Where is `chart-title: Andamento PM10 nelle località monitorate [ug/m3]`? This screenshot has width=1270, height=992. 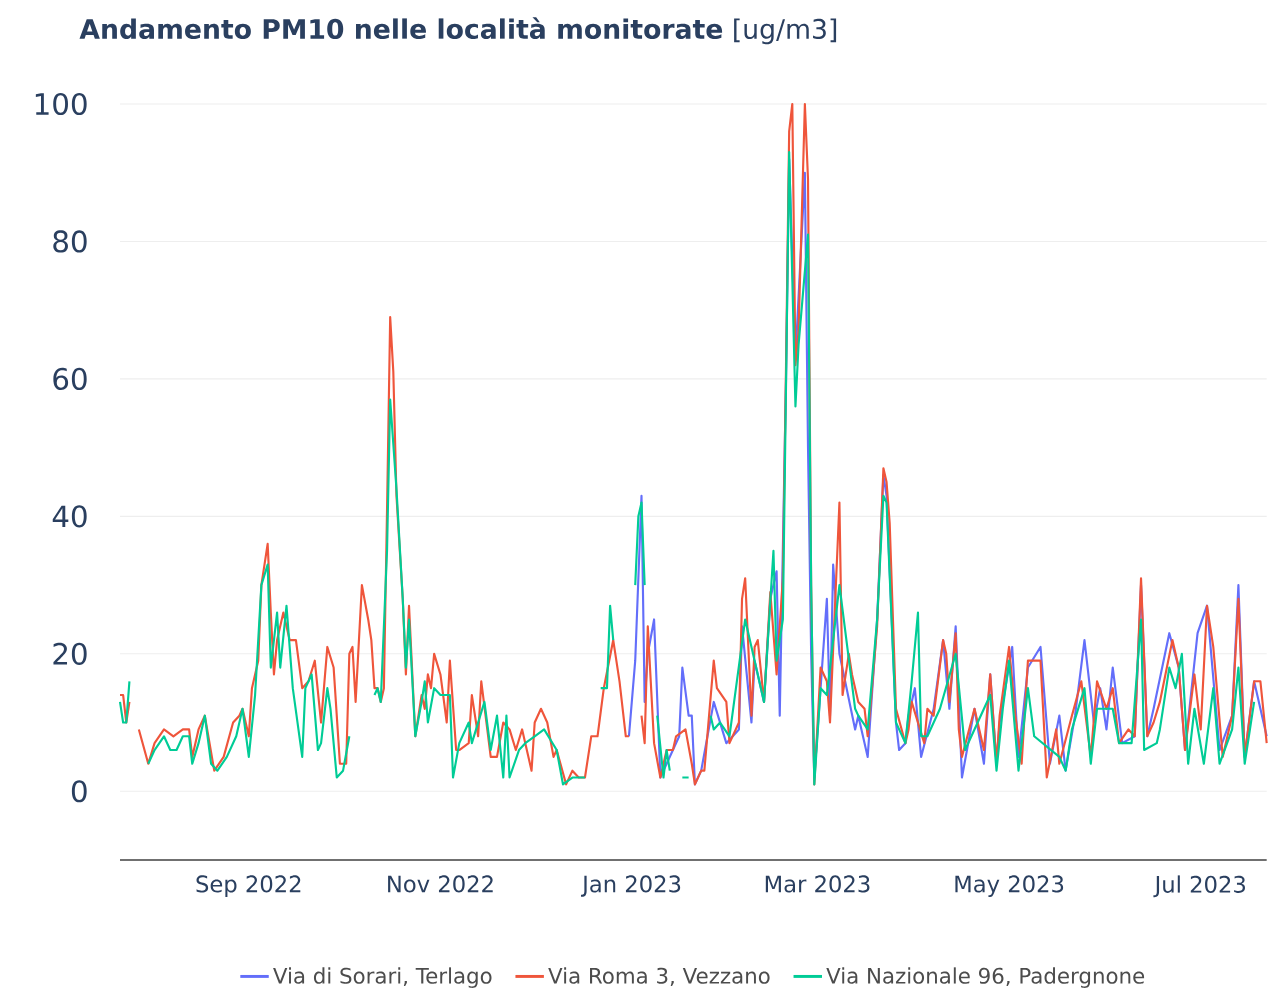
chart-title: Andamento PM10 nelle località monitorate [ug/m3] is located at coordinates (458, 31).